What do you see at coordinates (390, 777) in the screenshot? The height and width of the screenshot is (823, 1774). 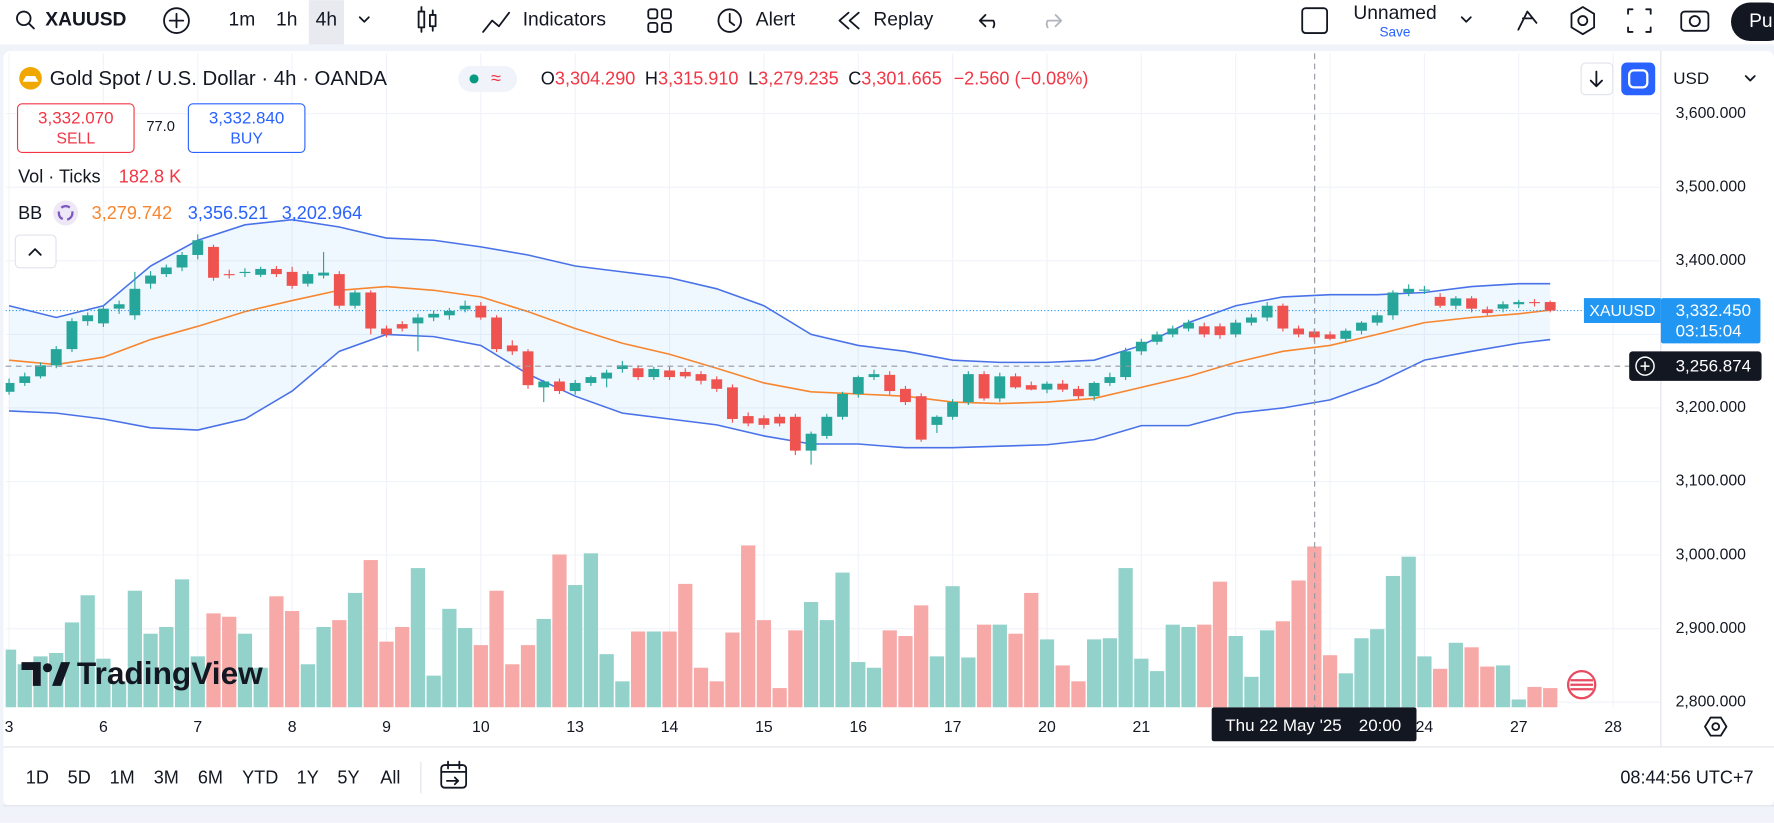 I see `range-button: All` at bounding box center [390, 777].